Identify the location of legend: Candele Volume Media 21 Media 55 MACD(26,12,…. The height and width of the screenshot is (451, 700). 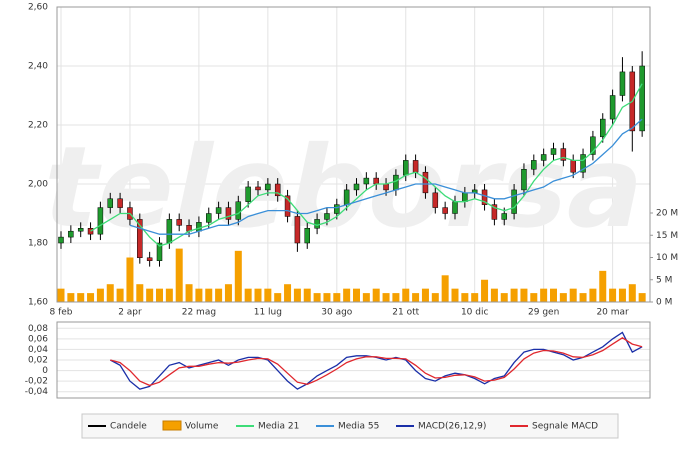
(343, 426).